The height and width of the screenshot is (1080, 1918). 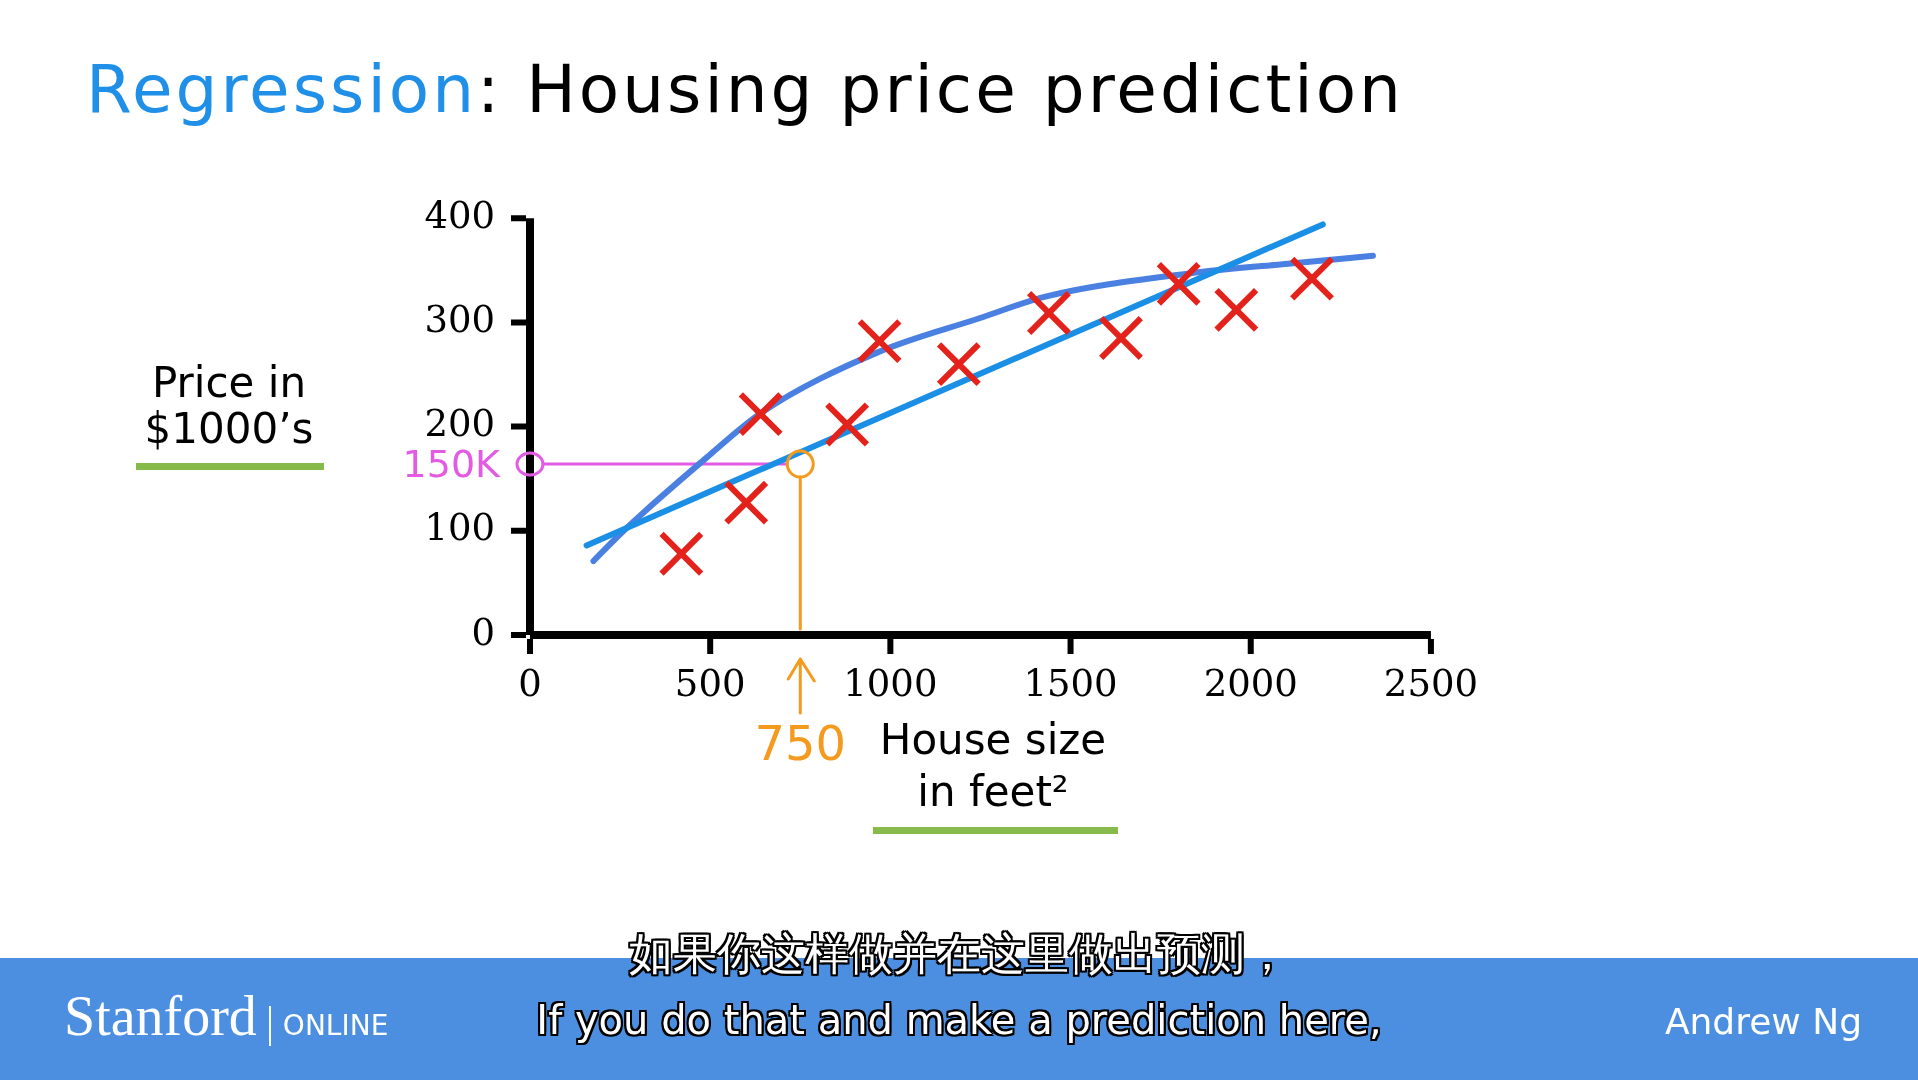 I want to click on x-tick-label: 500, so click(x=710, y=683).